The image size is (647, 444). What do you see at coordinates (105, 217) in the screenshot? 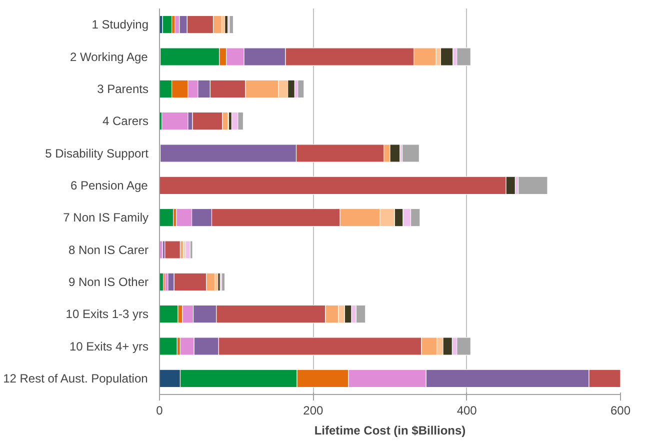
I see `y-tick-label: 7 Non IS Family` at bounding box center [105, 217].